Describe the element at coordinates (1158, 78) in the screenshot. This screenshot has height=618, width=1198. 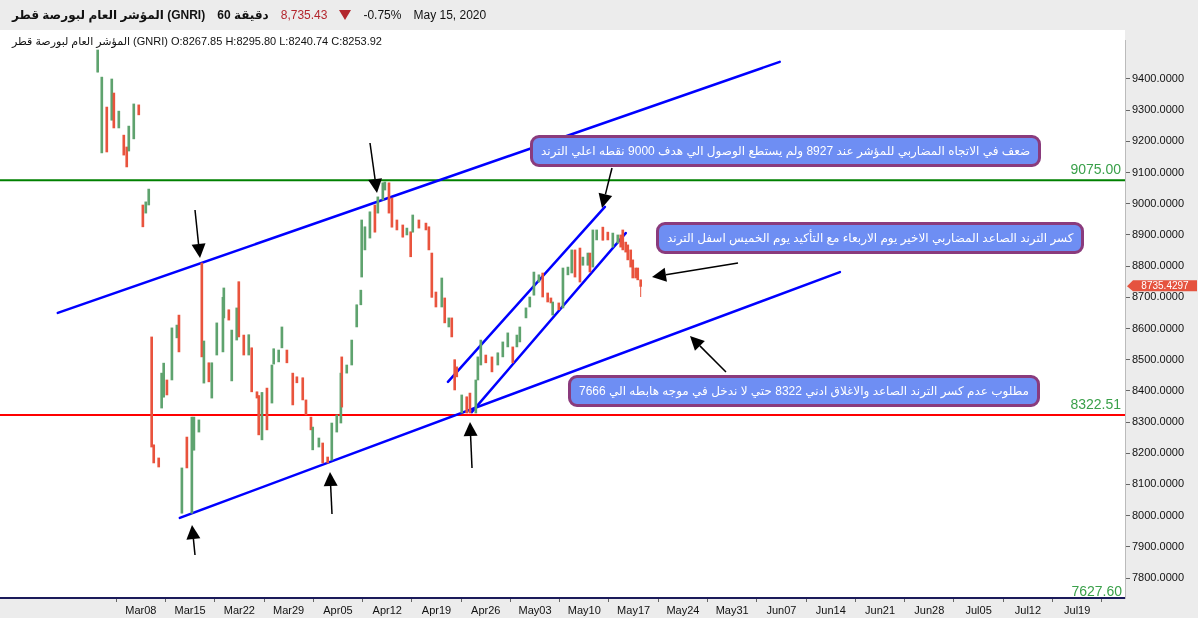
I see `y-tick-label: 9400.0000` at that location.